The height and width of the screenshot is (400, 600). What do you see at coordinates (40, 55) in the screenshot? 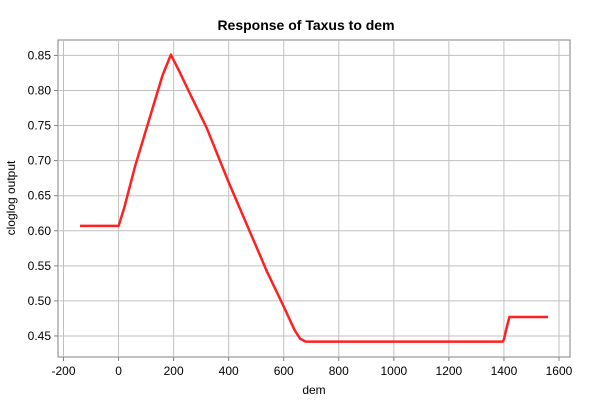
I see `y-tick-label: 0.85` at bounding box center [40, 55].